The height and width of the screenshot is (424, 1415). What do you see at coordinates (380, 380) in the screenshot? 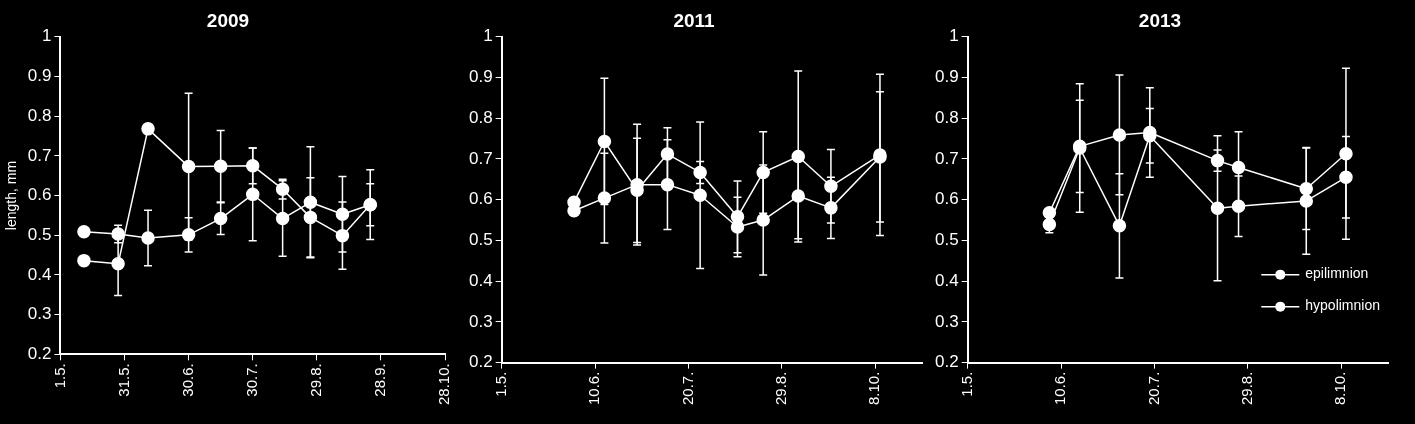
I see `x-tick-label: 28.9.` at bounding box center [380, 380].